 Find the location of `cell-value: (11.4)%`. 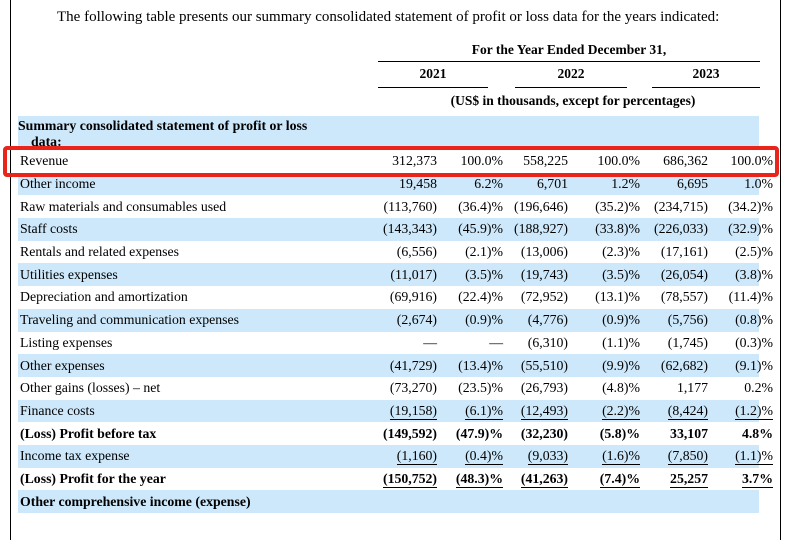

cell-value: (11.4)% is located at coordinates (740, 297).